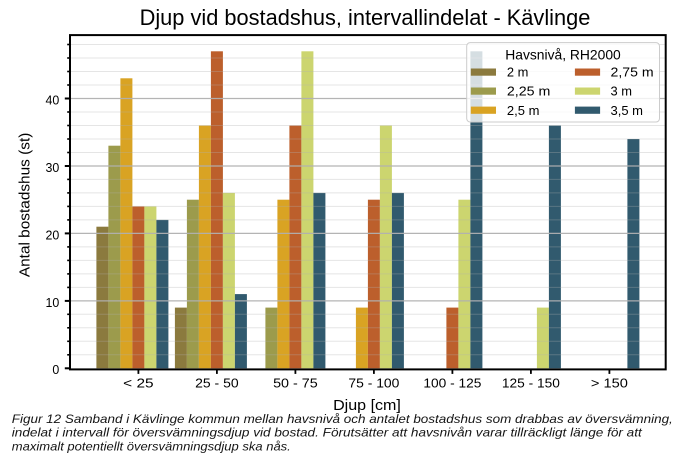 The width and height of the screenshot is (700, 459). I want to click on svg-text: 125 - 150, so click(531, 383).